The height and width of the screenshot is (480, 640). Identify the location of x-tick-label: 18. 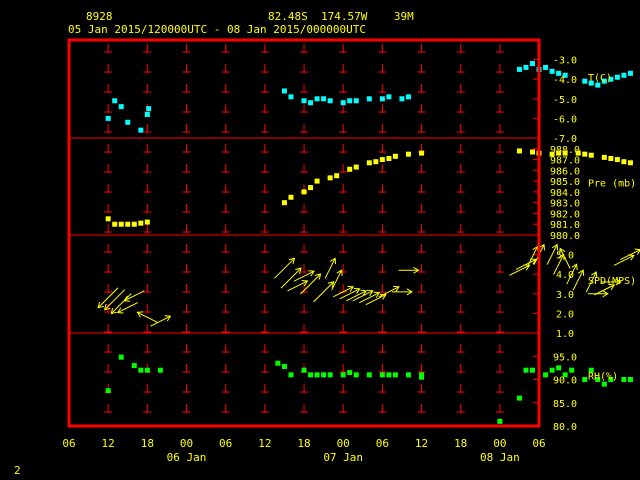
(460, 443).